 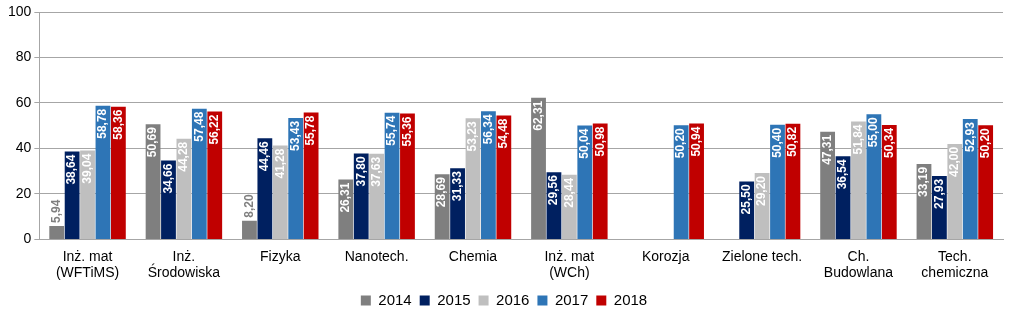 What do you see at coordinates (23, 56) in the screenshot?
I see `y-tick-label: 80` at bounding box center [23, 56].